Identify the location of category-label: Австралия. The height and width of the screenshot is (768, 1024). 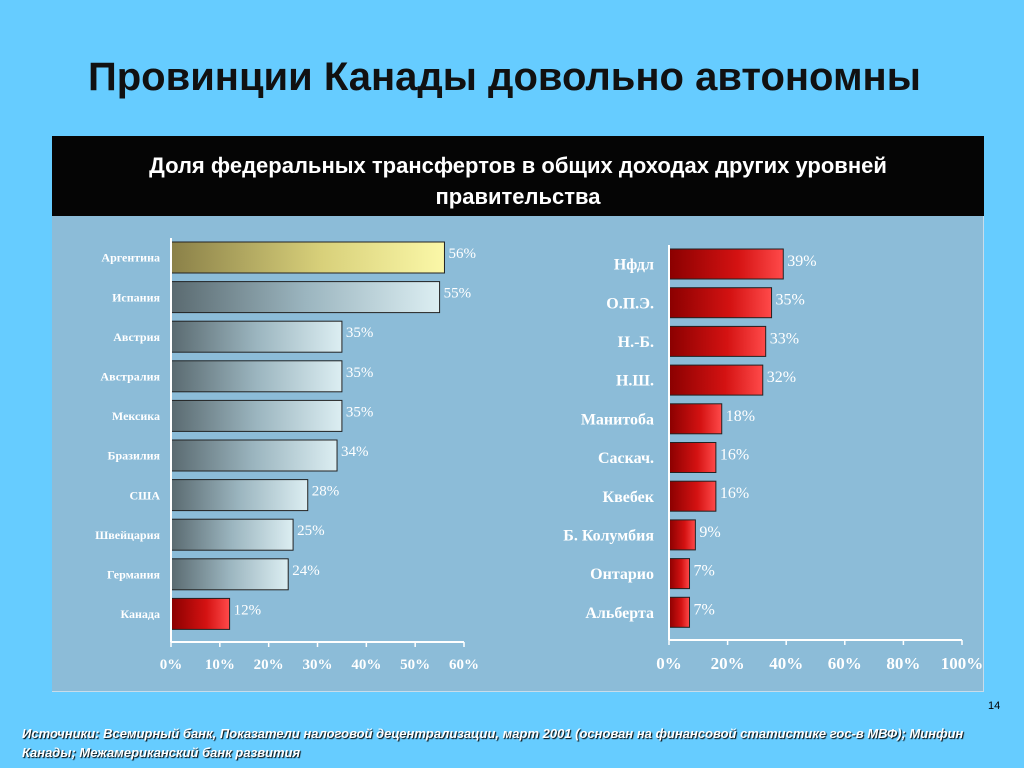
(130, 377).